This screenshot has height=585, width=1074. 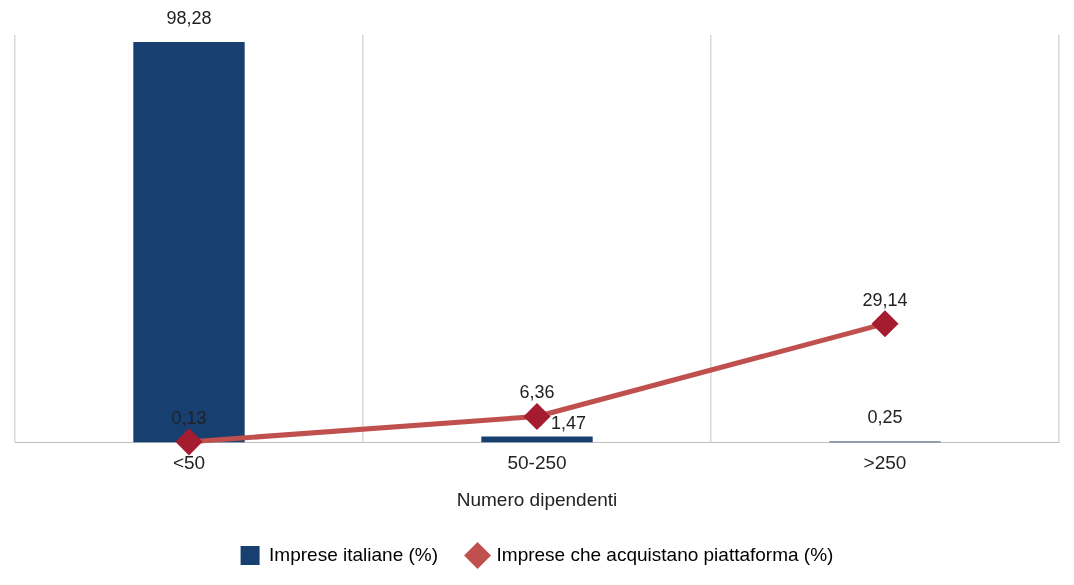 I want to click on legend-label: Imprese che acquistano piattaforma (%), so click(x=665, y=554).